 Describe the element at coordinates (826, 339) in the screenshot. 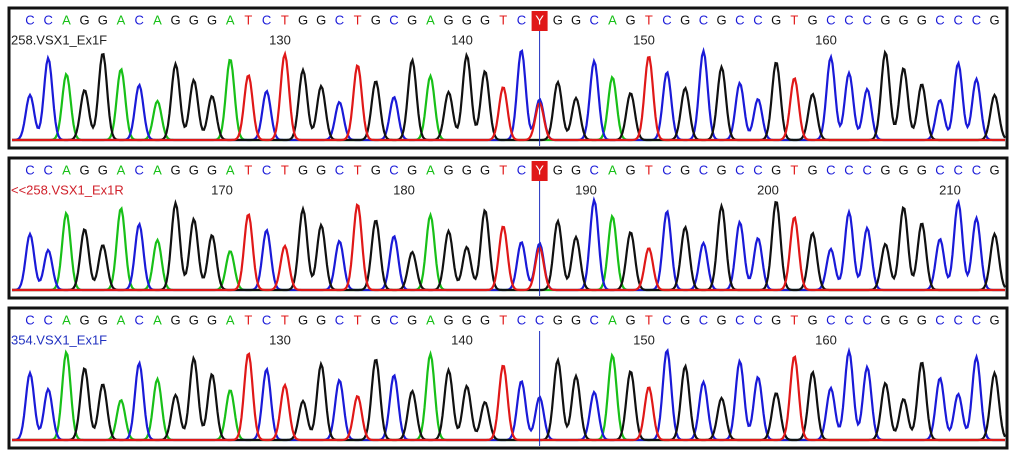

I see `position-number: 160` at that location.